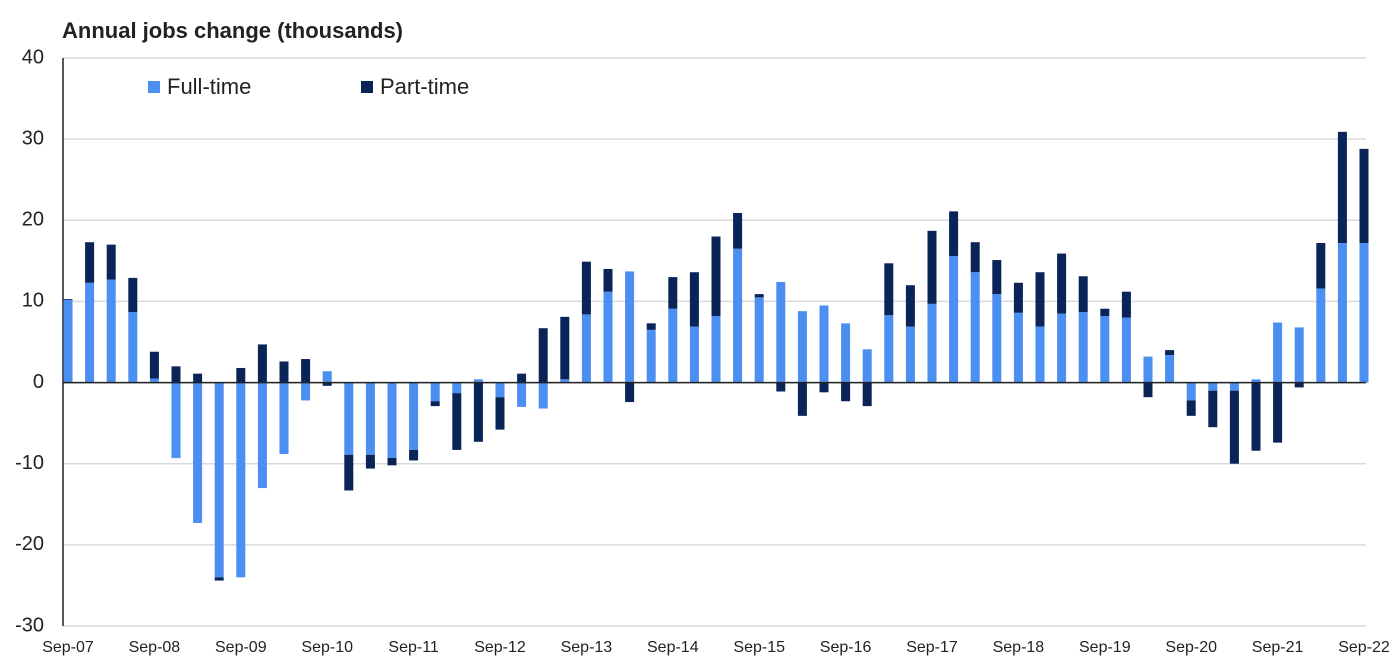 This screenshot has height=662, width=1394. Describe the element at coordinates (500, 647) in the screenshot. I see `x-tick-label: Sep-12` at that location.